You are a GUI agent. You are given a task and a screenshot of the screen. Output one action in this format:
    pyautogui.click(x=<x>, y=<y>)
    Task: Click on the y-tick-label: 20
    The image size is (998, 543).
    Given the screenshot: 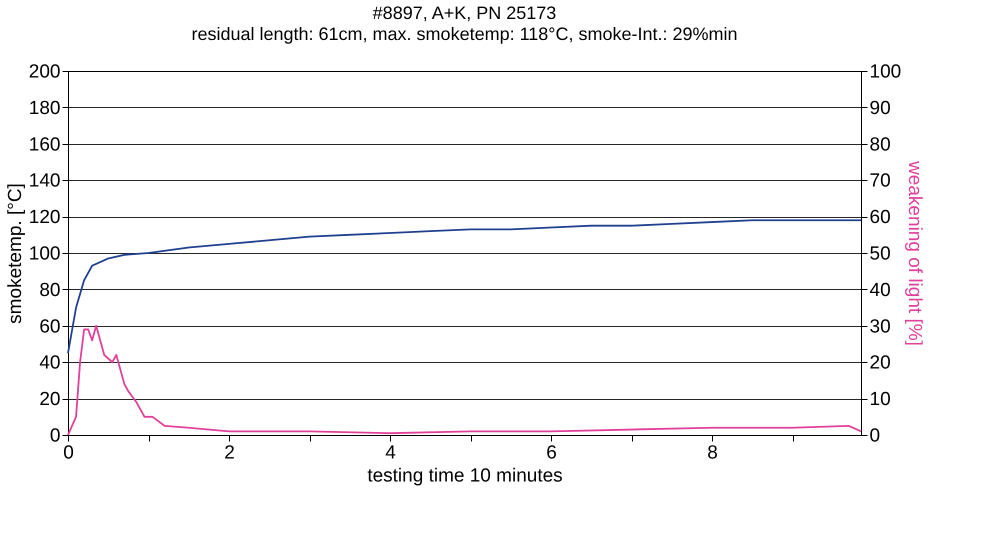 What is the action you would take?
    pyautogui.click(x=49, y=399)
    